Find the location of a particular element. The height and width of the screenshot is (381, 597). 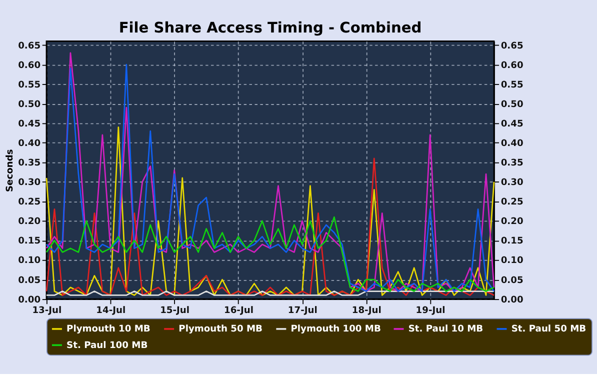

y-tick-label: 0.35 is located at coordinates (29, 163).